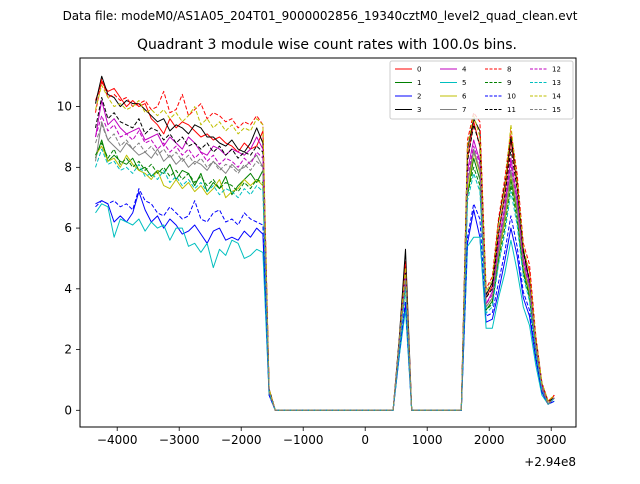 Image resolution: width=640 pixels, height=484 pixels. Describe the element at coordinates (464, 70) in the screenshot. I see `legend-label-4: 4` at that location.